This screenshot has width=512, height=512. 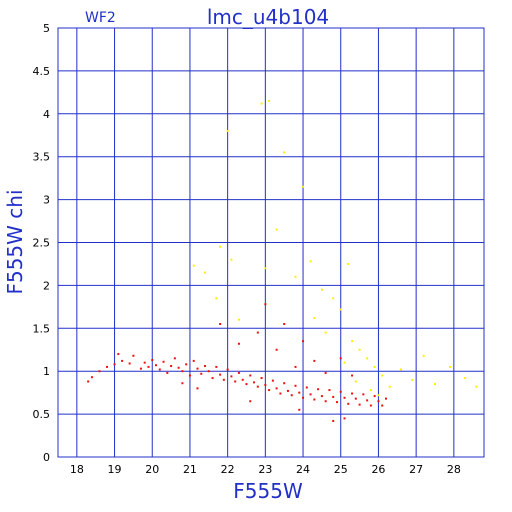 What do you see at coordinates (378, 469) in the screenshot?
I see `x-tick-label: 26` at bounding box center [378, 469].